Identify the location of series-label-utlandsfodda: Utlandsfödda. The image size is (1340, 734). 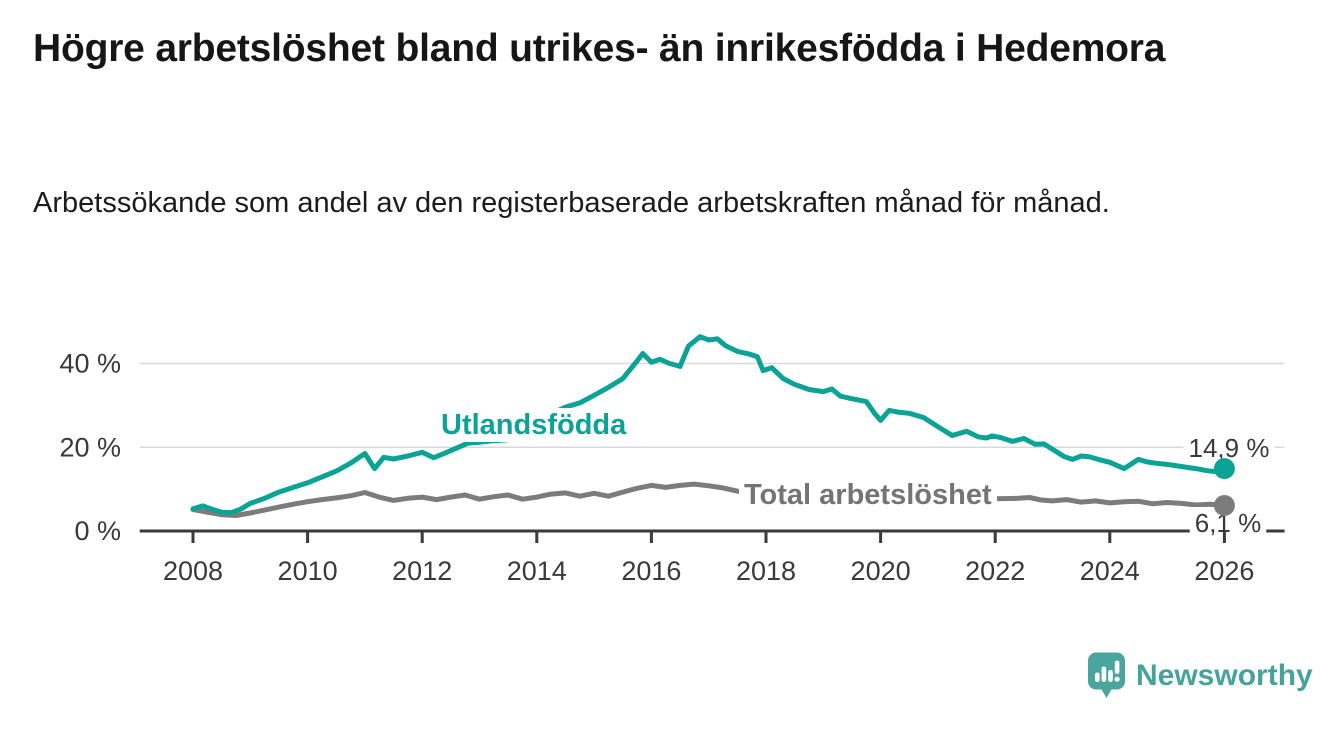
(534, 425).